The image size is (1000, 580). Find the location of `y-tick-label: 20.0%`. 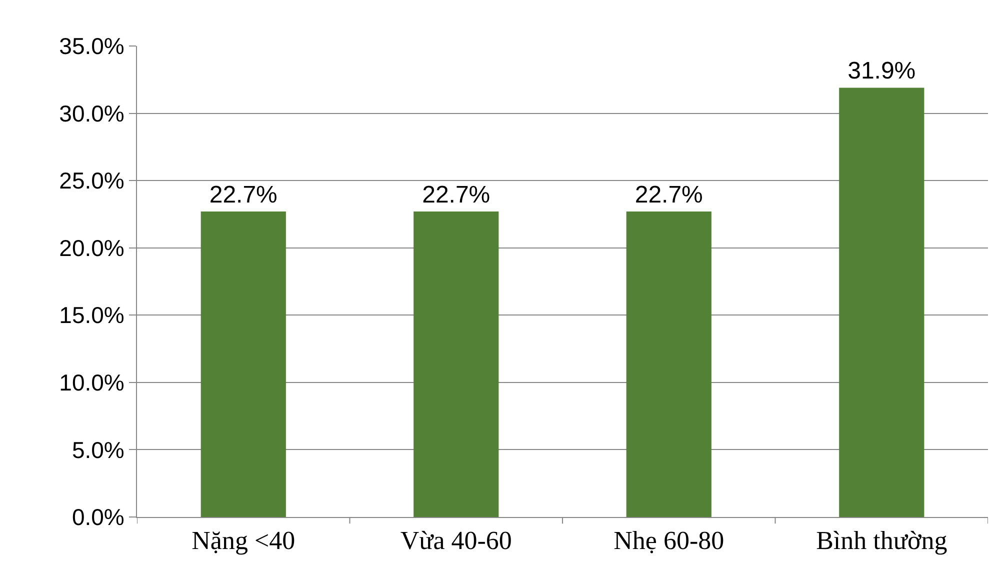

y-tick-label: 20.0% is located at coordinates (91, 247).